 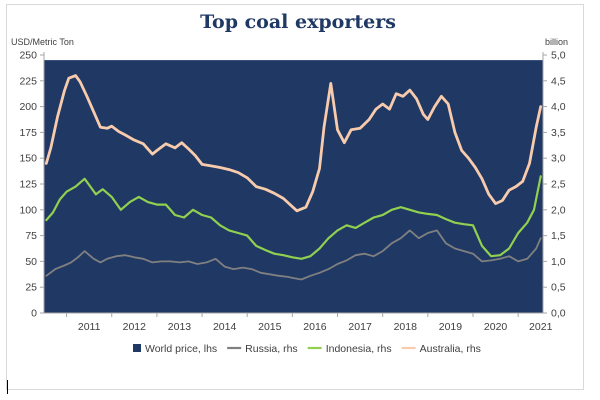 What do you see at coordinates (181, 349) in the screenshot?
I see `legend-label-world_price: World price, lhs` at bounding box center [181, 349].